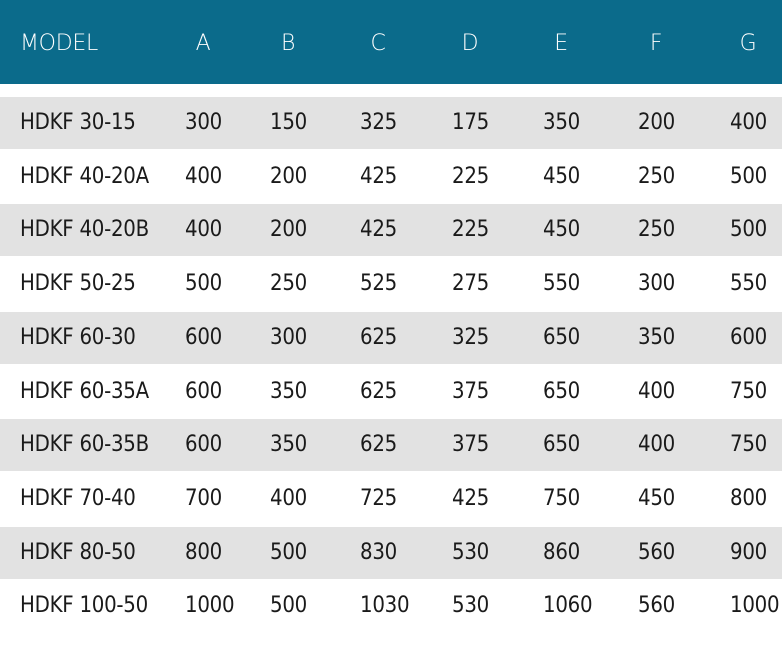 Image resolution: width=782 pixels, height=650 pixels. I want to click on model-name: HDKF 100-50, so click(84, 606).